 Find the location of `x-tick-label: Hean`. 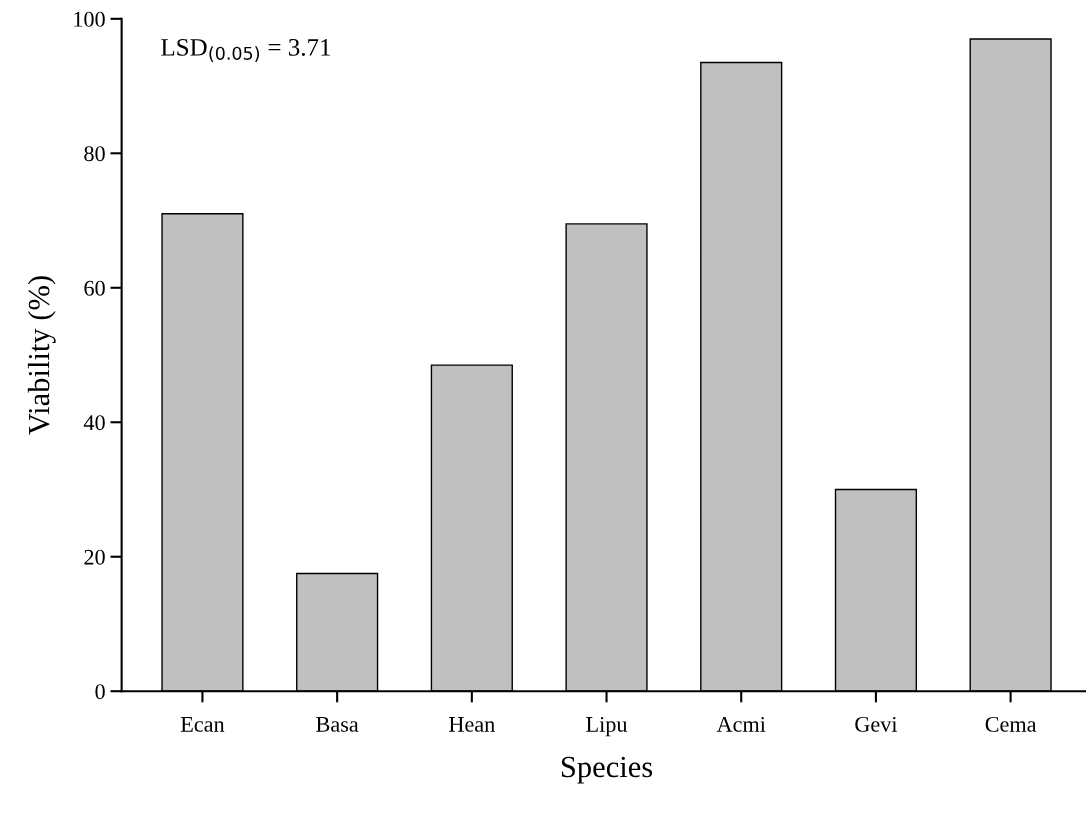

x-tick-label: Hean is located at coordinates (472, 724).